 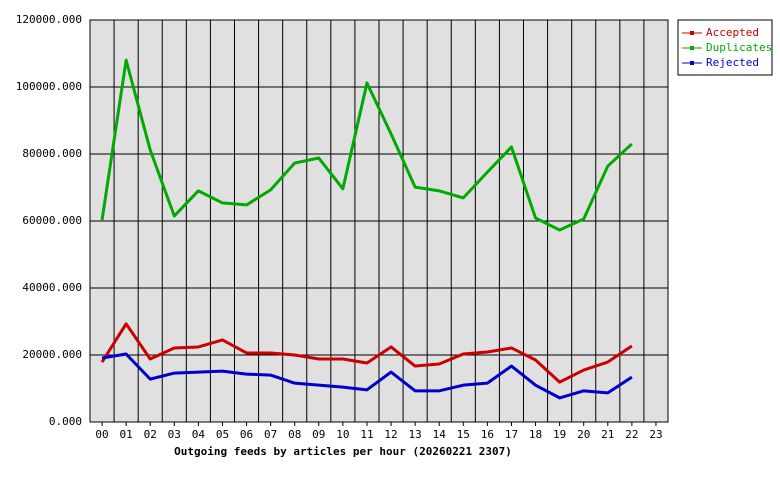 What do you see at coordinates (342, 434) in the screenshot?
I see `x-tick-label: 10` at bounding box center [342, 434].